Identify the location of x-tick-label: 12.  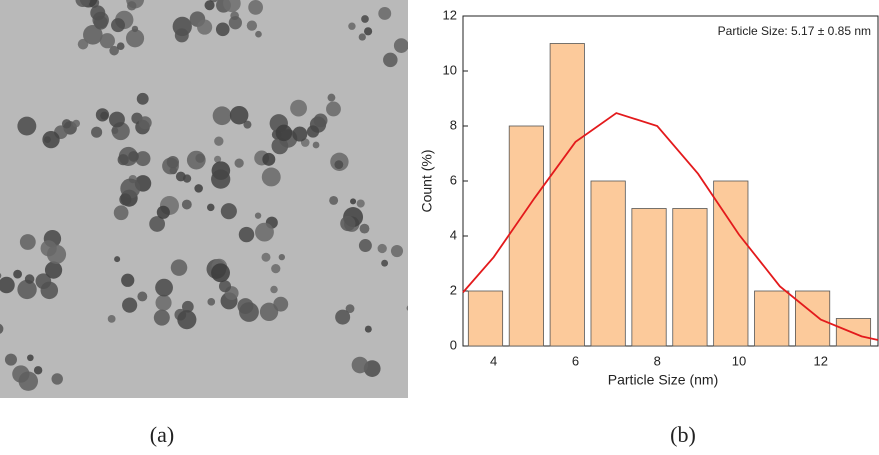
(821, 360).